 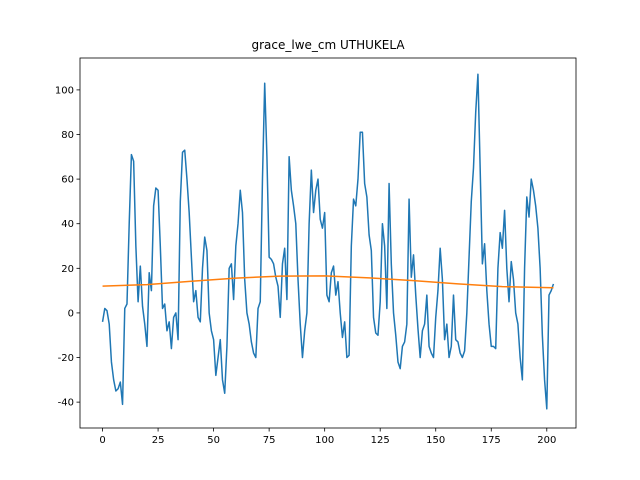 I want to click on x-tick-label: 125, so click(x=380, y=440).